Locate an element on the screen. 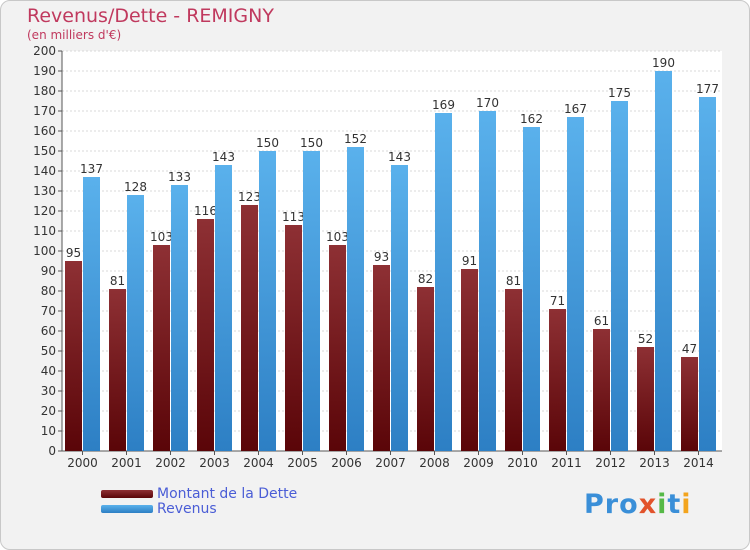 The width and height of the screenshot is (750, 550). x-tick-label: 2008 is located at coordinates (434, 463).